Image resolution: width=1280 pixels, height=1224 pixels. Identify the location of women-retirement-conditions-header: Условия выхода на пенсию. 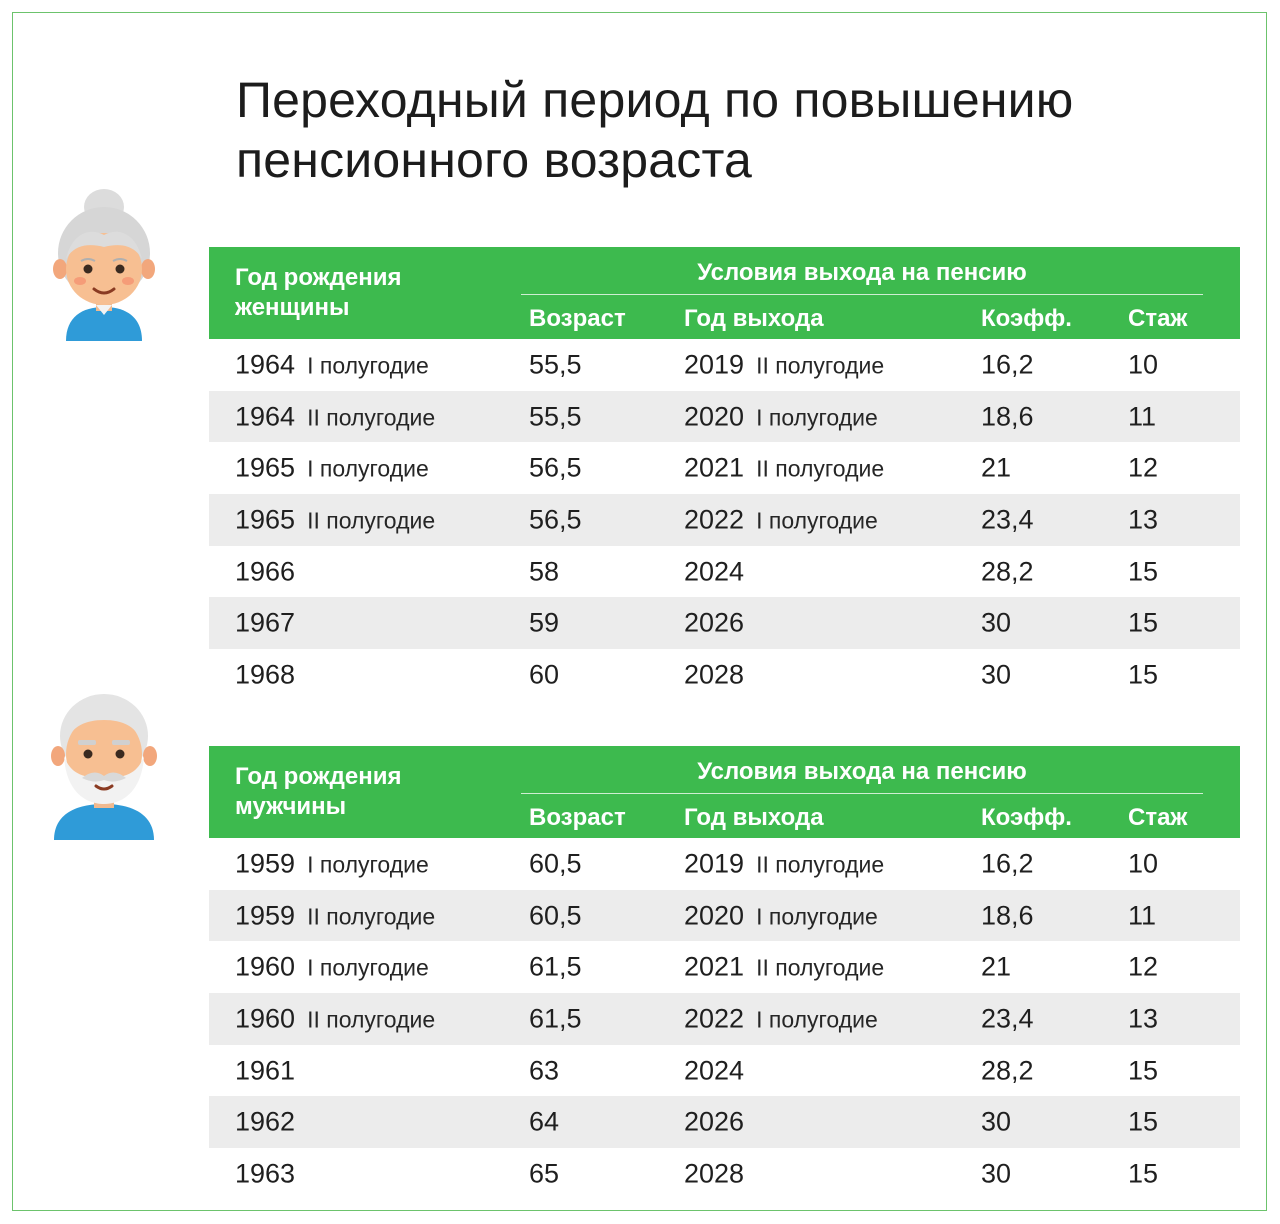
(862, 272).